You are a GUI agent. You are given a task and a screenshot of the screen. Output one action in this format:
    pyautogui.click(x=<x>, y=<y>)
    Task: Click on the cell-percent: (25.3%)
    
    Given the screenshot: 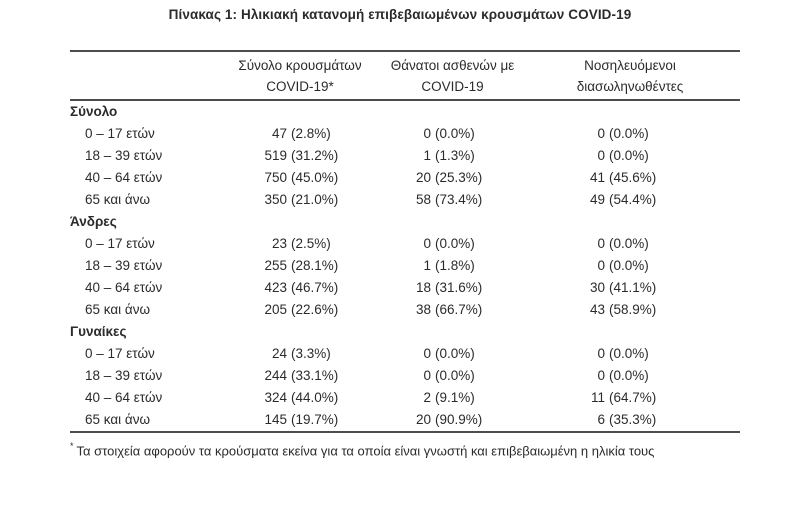 What is the action you would take?
    pyautogui.click(x=459, y=177)
    